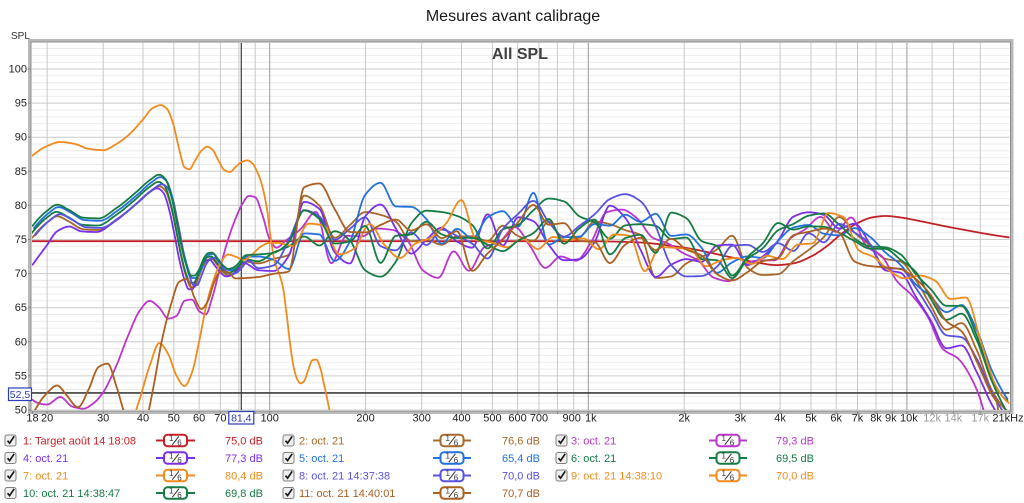  Describe the element at coordinates (21, 308) in the screenshot. I see `svg-text: 65` at that location.